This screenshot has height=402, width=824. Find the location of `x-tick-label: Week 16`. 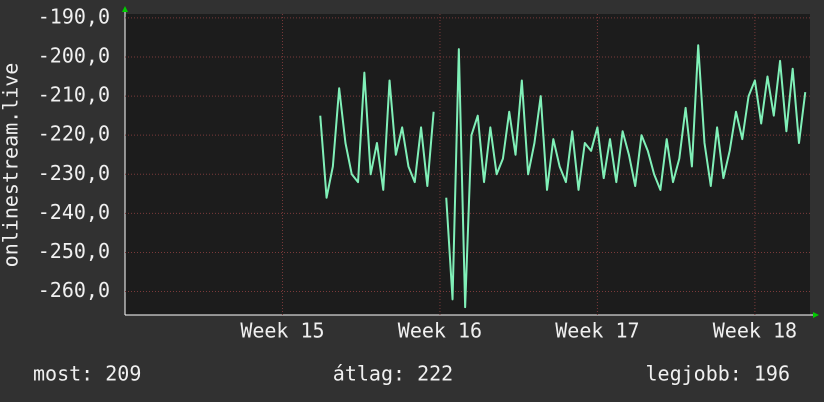

x-tick-label: Week 16 is located at coordinates (440, 331).